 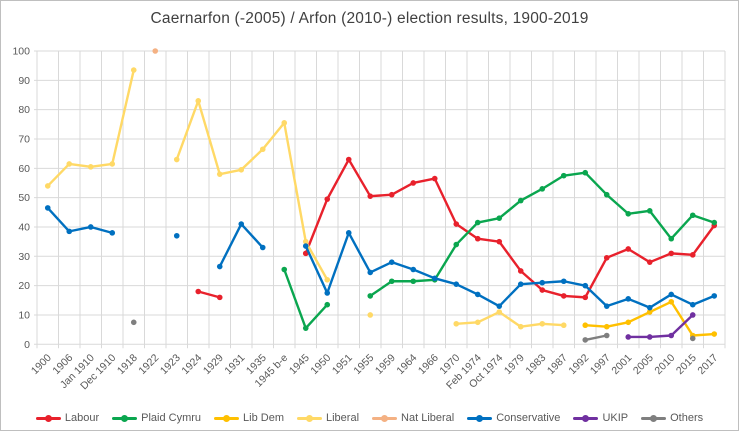 I want to click on y-tick-label: 50, so click(x=24, y=198).